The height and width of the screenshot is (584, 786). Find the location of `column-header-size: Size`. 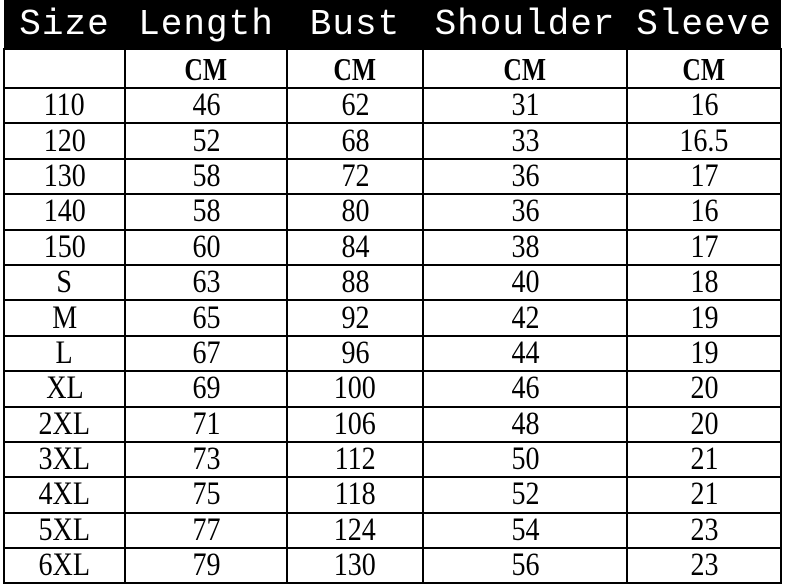

column-header-size: Size is located at coordinates (64, 24).